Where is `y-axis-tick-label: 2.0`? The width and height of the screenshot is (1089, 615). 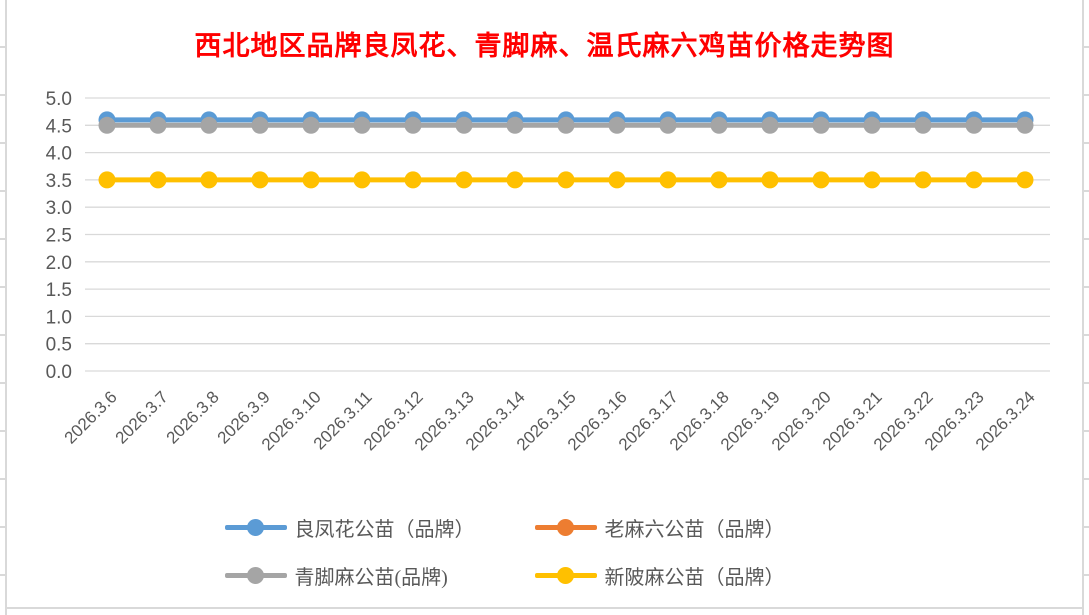
y-axis-tick-label: 2.0 is located at coordinates (59, 263).